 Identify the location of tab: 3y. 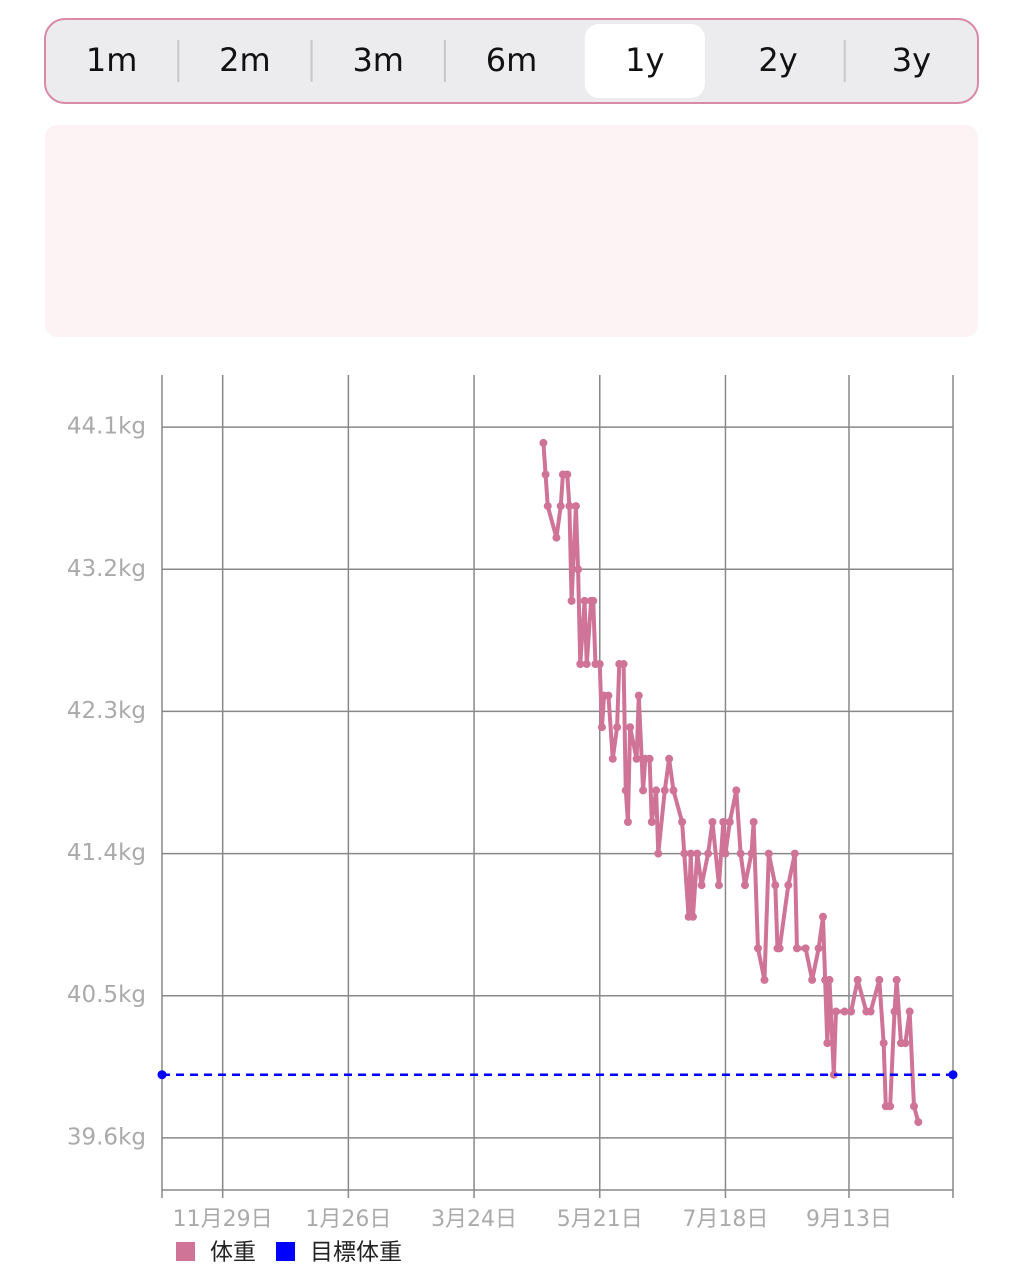
(911, 60).